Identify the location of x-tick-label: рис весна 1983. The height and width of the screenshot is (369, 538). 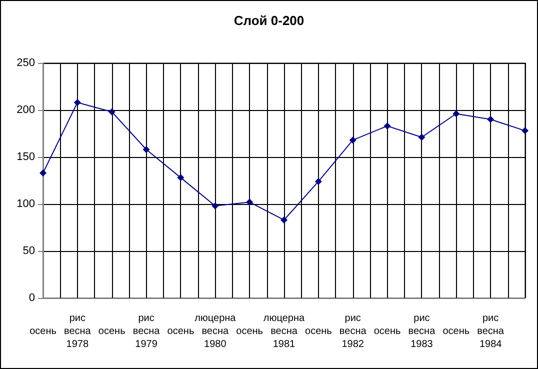
(422, 331).